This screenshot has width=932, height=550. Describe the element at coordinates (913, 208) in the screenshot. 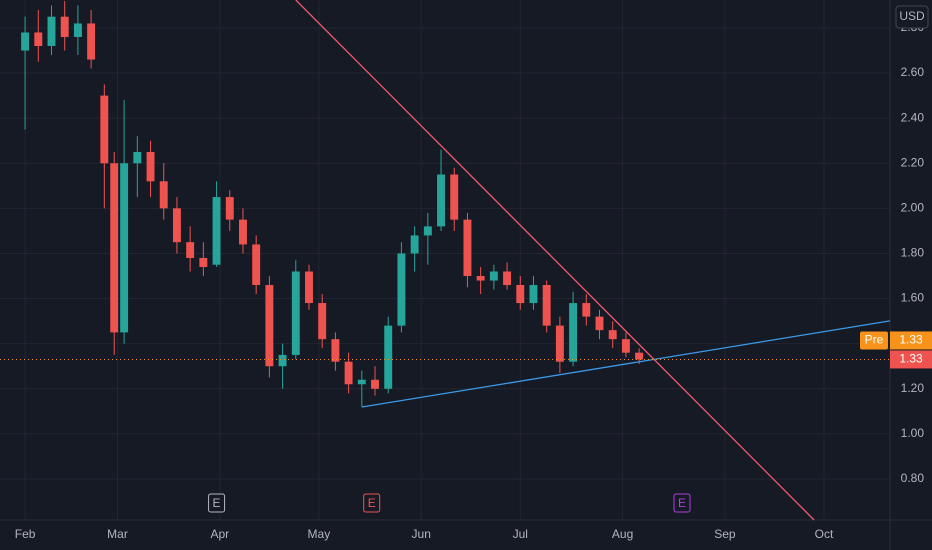

I see `y-tick-label: 2.00` at that location.